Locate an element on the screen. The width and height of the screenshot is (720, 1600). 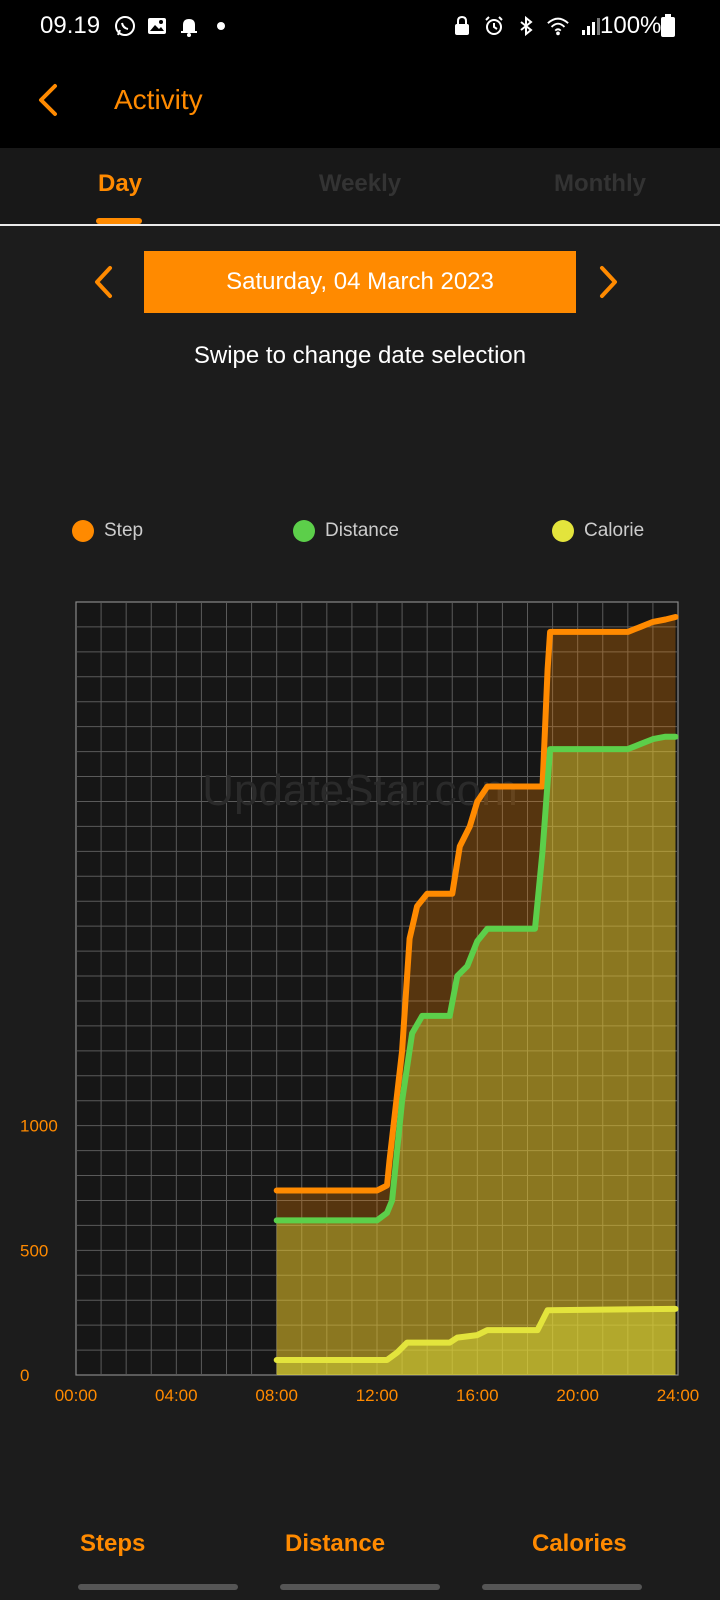
watermark: UpdateStar.com is located at coordinates (360, 790).